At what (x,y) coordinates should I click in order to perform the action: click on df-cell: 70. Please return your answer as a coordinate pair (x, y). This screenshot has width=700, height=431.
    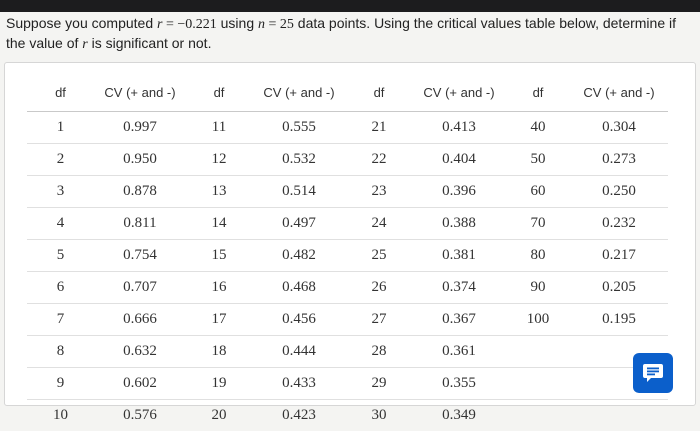
    Looking at the image, I should click on (538, 224).